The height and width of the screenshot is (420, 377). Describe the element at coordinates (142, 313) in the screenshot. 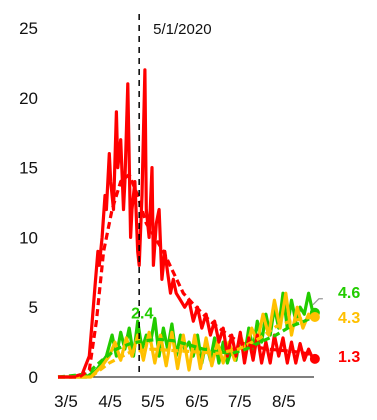

I see `series-peak-label: 2.4` at that location.